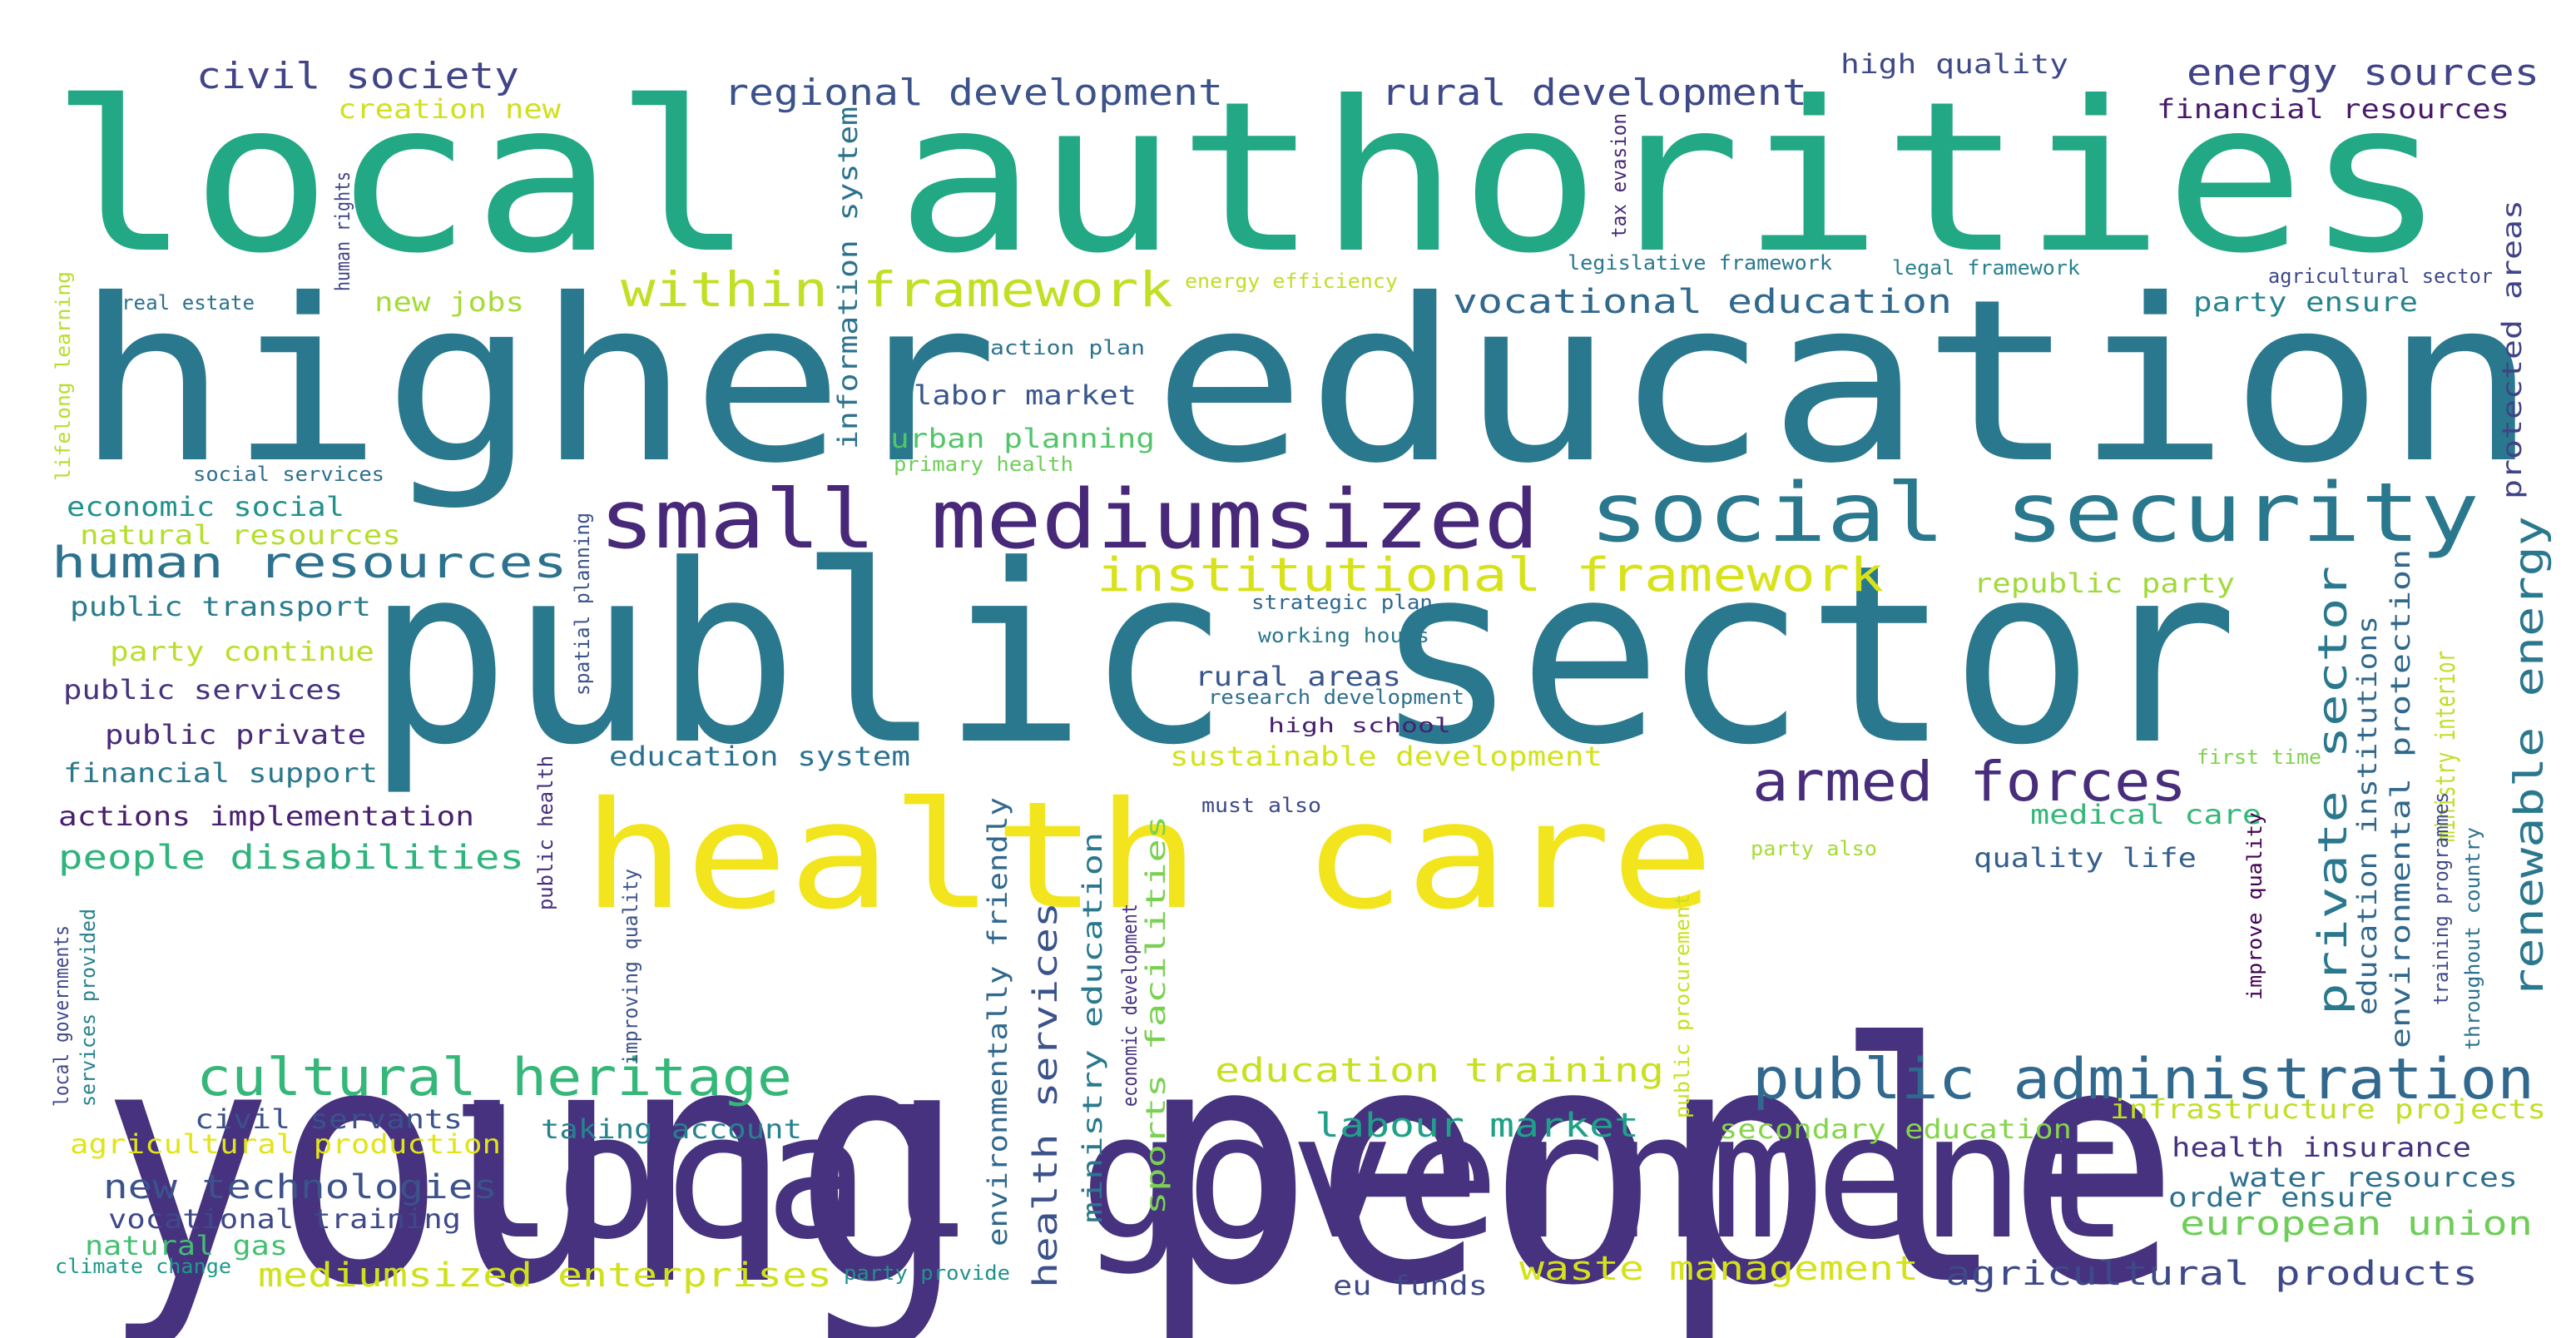 This screenshot has height=1338, width=2576. Describe the element at coordinates (2356, 1224) in the screenshot. I see `word-european-union: european union` at that location.